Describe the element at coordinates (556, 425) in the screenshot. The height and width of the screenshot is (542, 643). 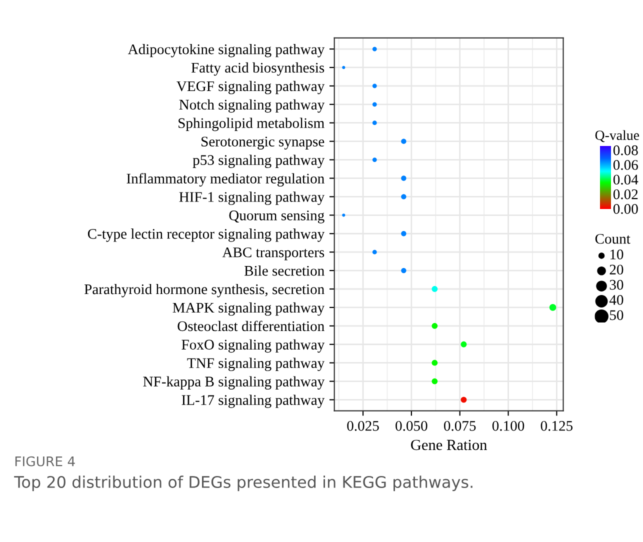
I see `x-tick-label: 0.125` at that location.